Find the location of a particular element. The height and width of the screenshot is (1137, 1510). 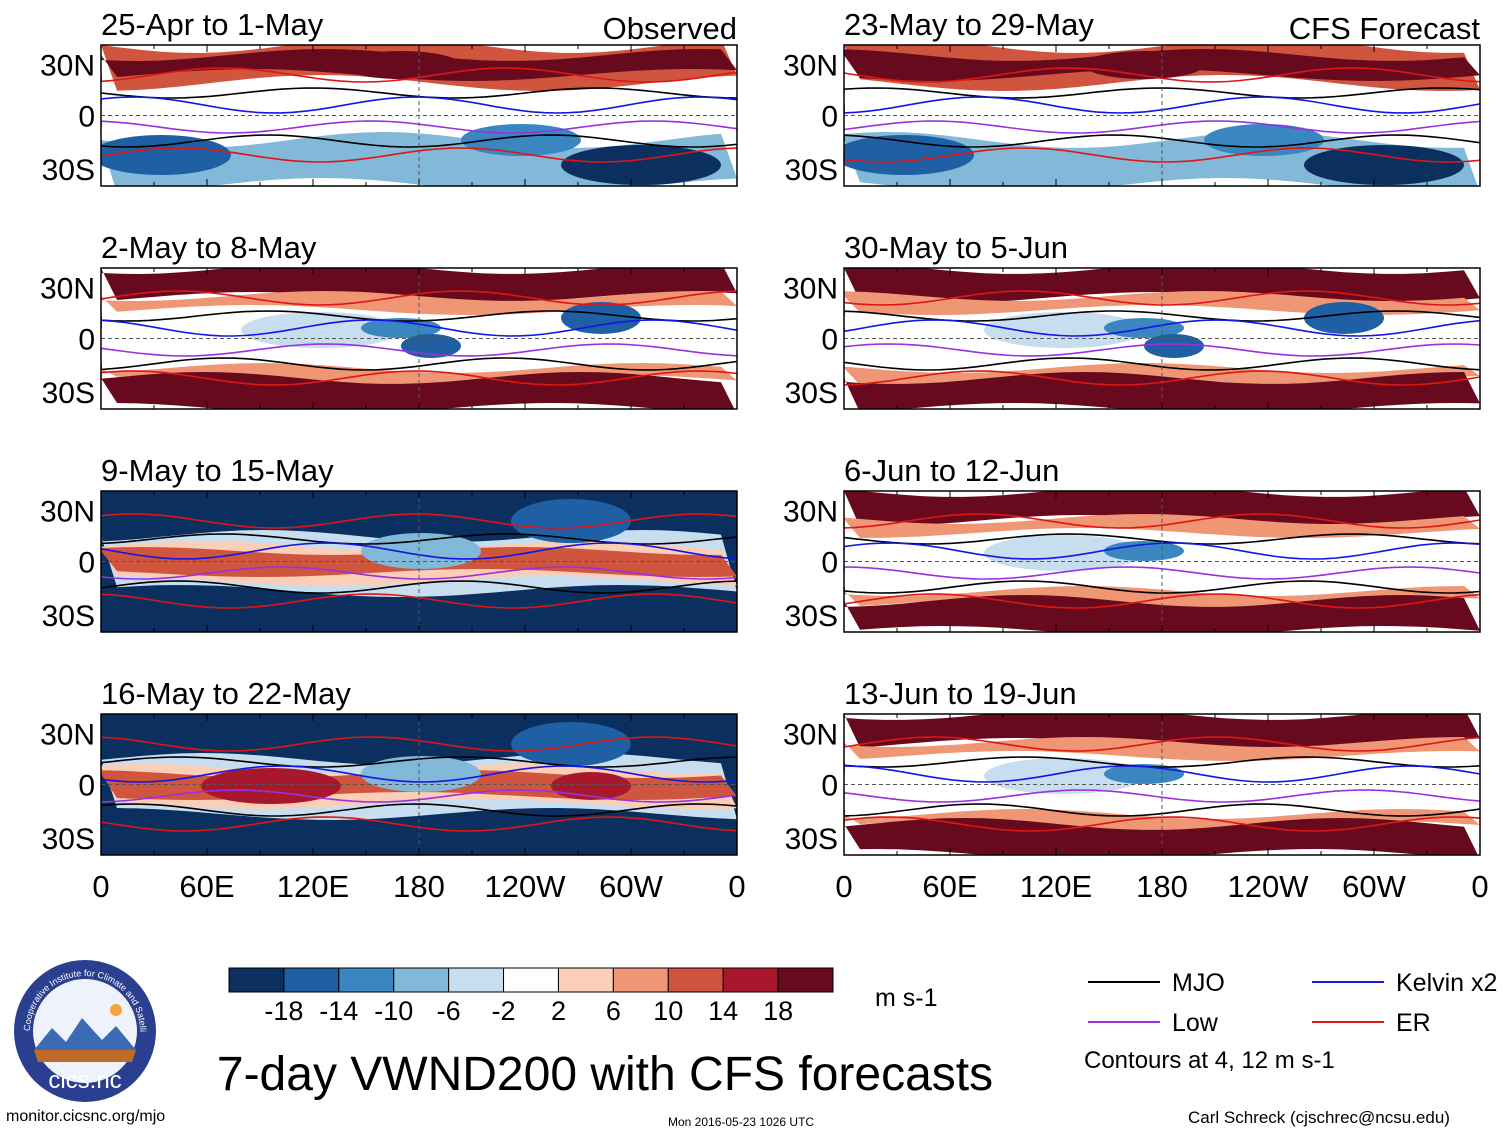

legend-label: ER is located at coordinates (1413, 1023).